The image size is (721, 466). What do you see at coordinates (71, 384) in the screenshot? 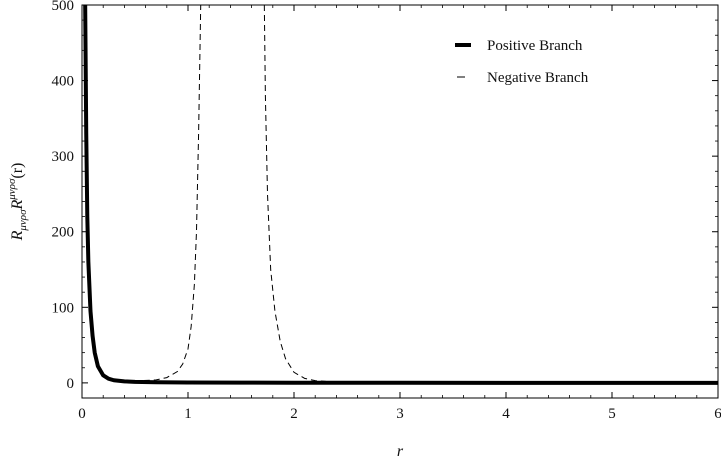
I see `y-tick-label: 0` at bounding box center [71, 384].